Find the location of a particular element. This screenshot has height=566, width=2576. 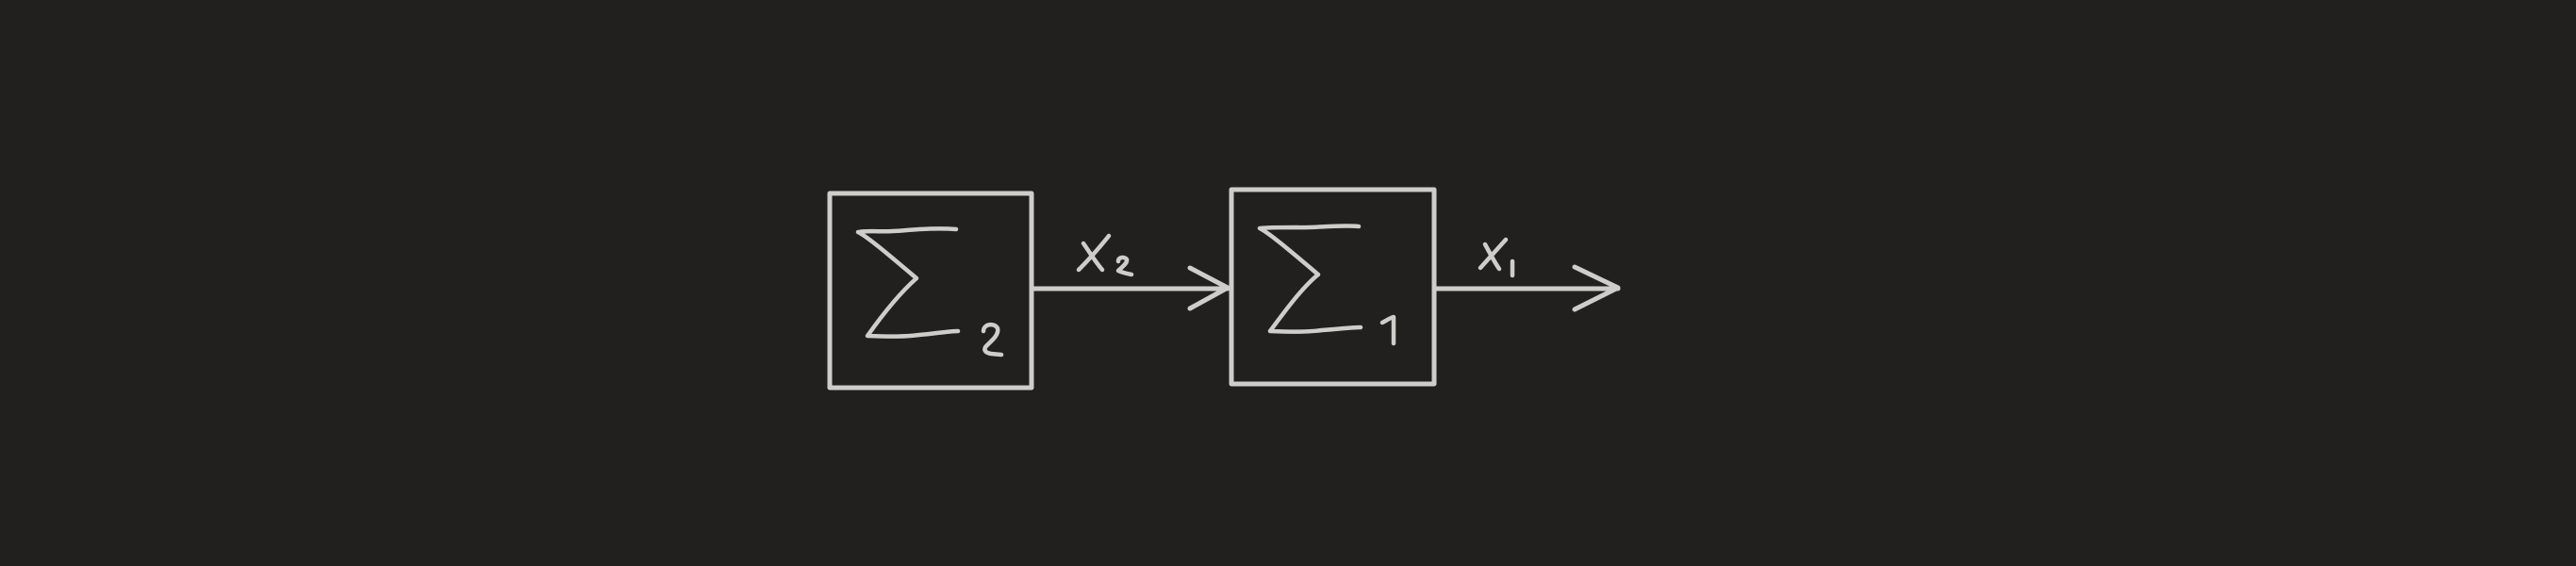

block-sigma-1-box is located at coordinates (1333, 287).